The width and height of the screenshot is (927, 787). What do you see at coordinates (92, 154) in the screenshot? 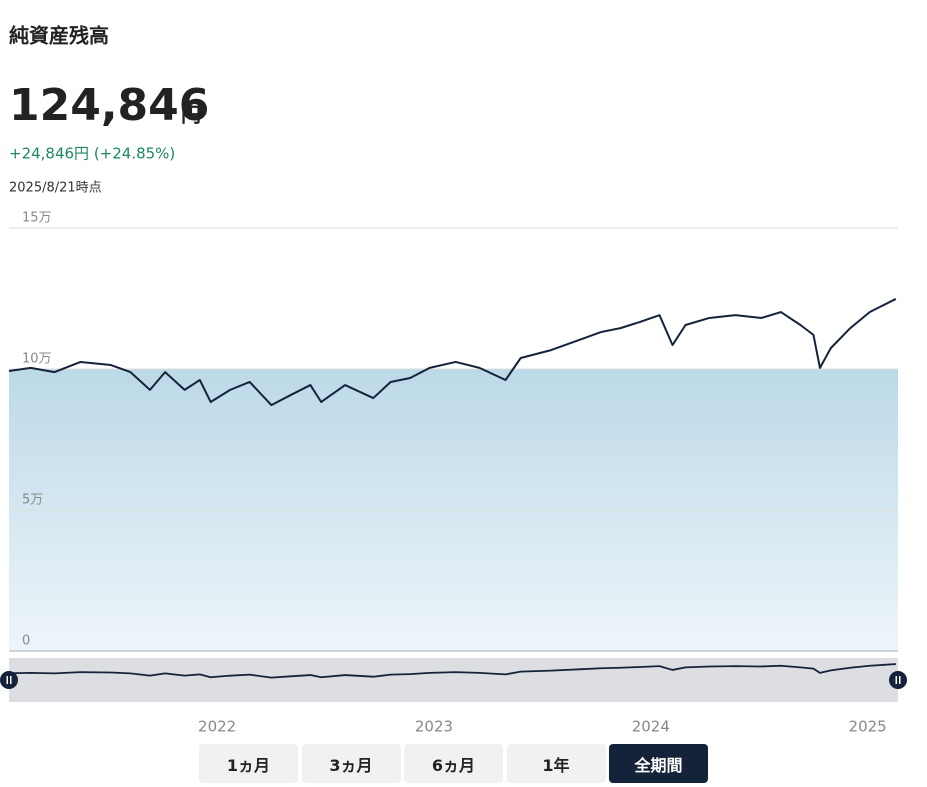
I see `change: +24,846円 (+24.85%)` at bounding box center [92, 154].